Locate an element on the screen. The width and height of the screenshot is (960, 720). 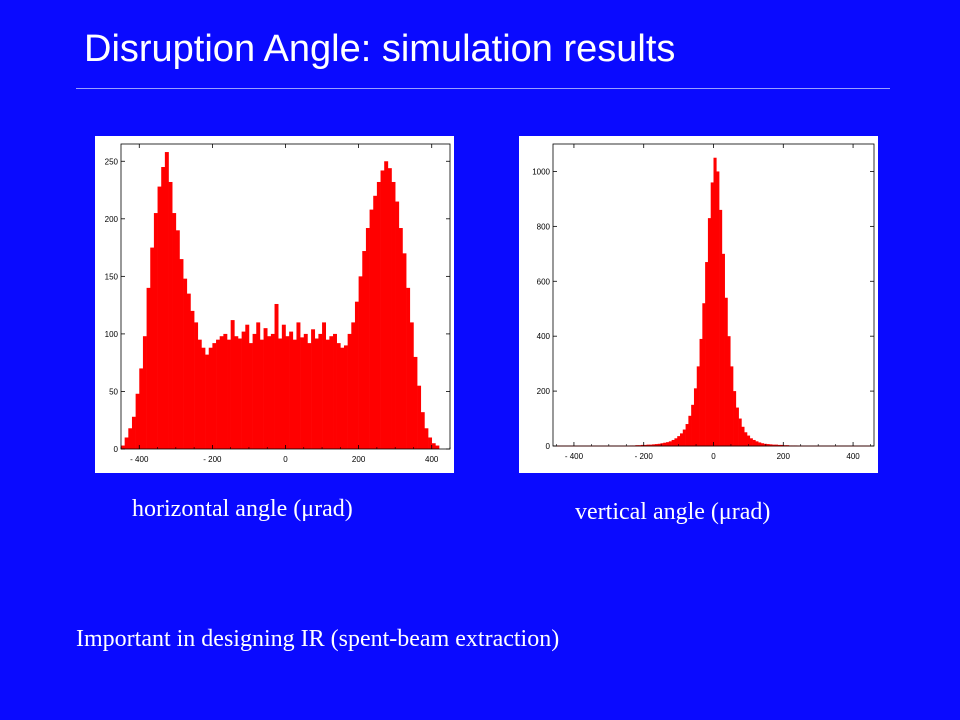
y-tick-label: 400 is located at coordinates (544, 336).